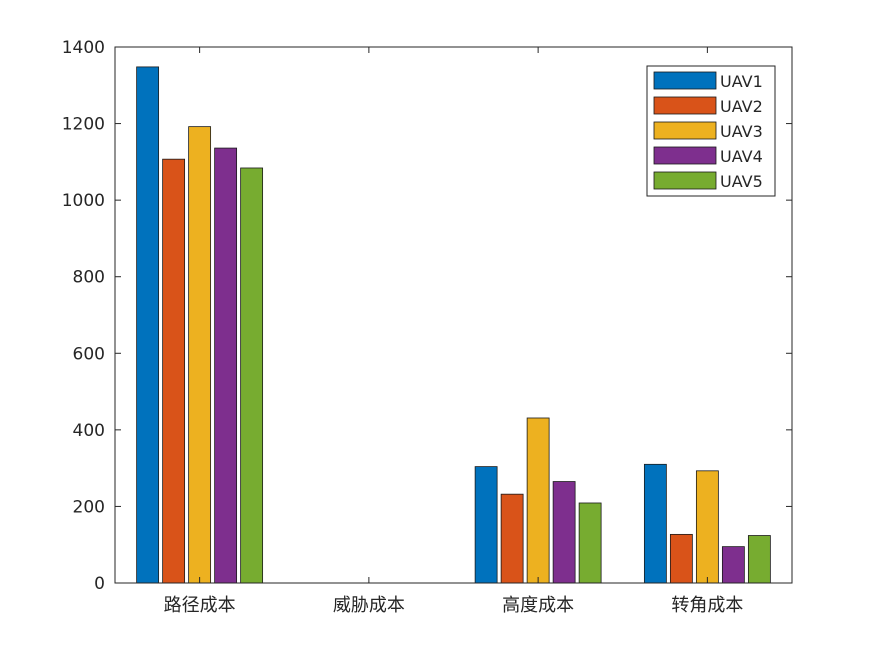 This screenshot has height=660, width=875. What do you see at coordinates (685, 155) in the screenshot?
I see `legend-swatch-uav4` at bounding box center [685, 155].